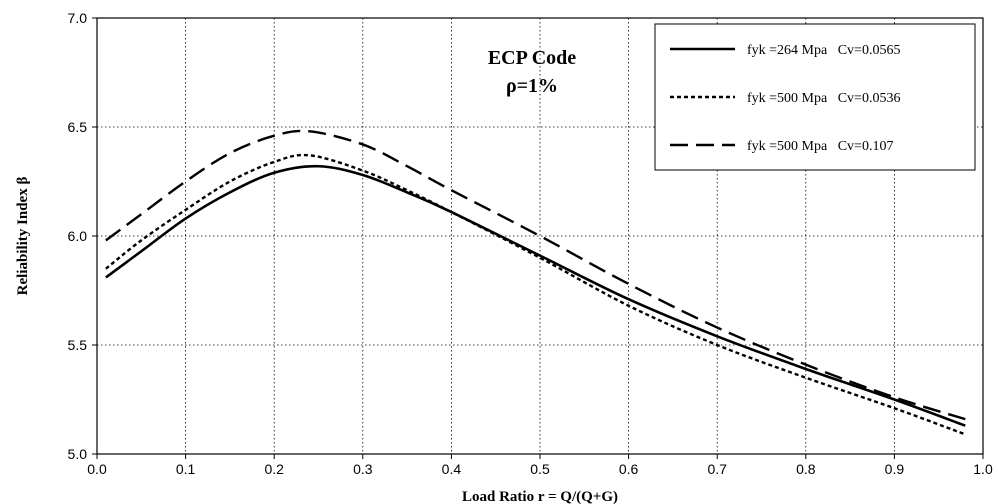 The image size is (998, 504). What do you see at coordinates (629, 469) in the screenshot?
I see `x-tick-label: 0.6` at bounding box center [629, 469].